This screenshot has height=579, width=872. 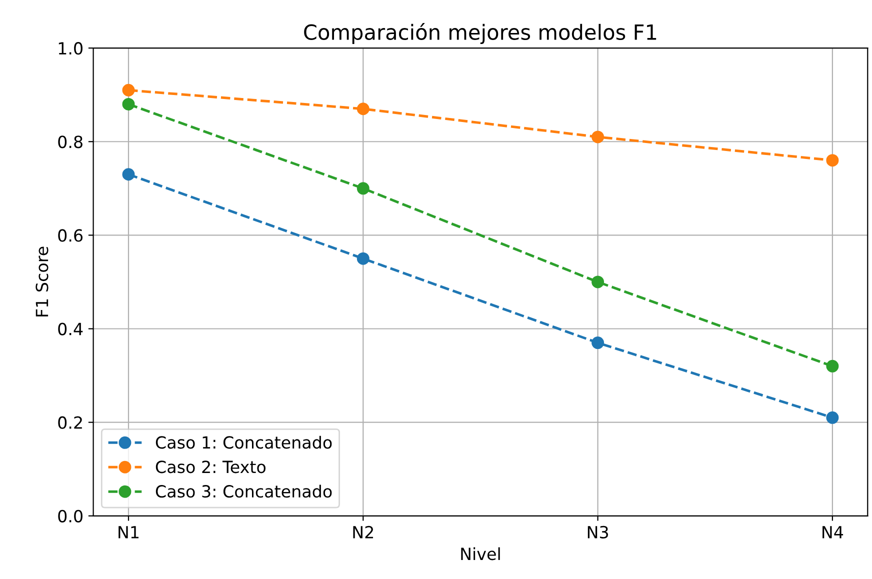 I want to click on legend-label: Caso 1: Concatenado, so click(x=244, y=442).